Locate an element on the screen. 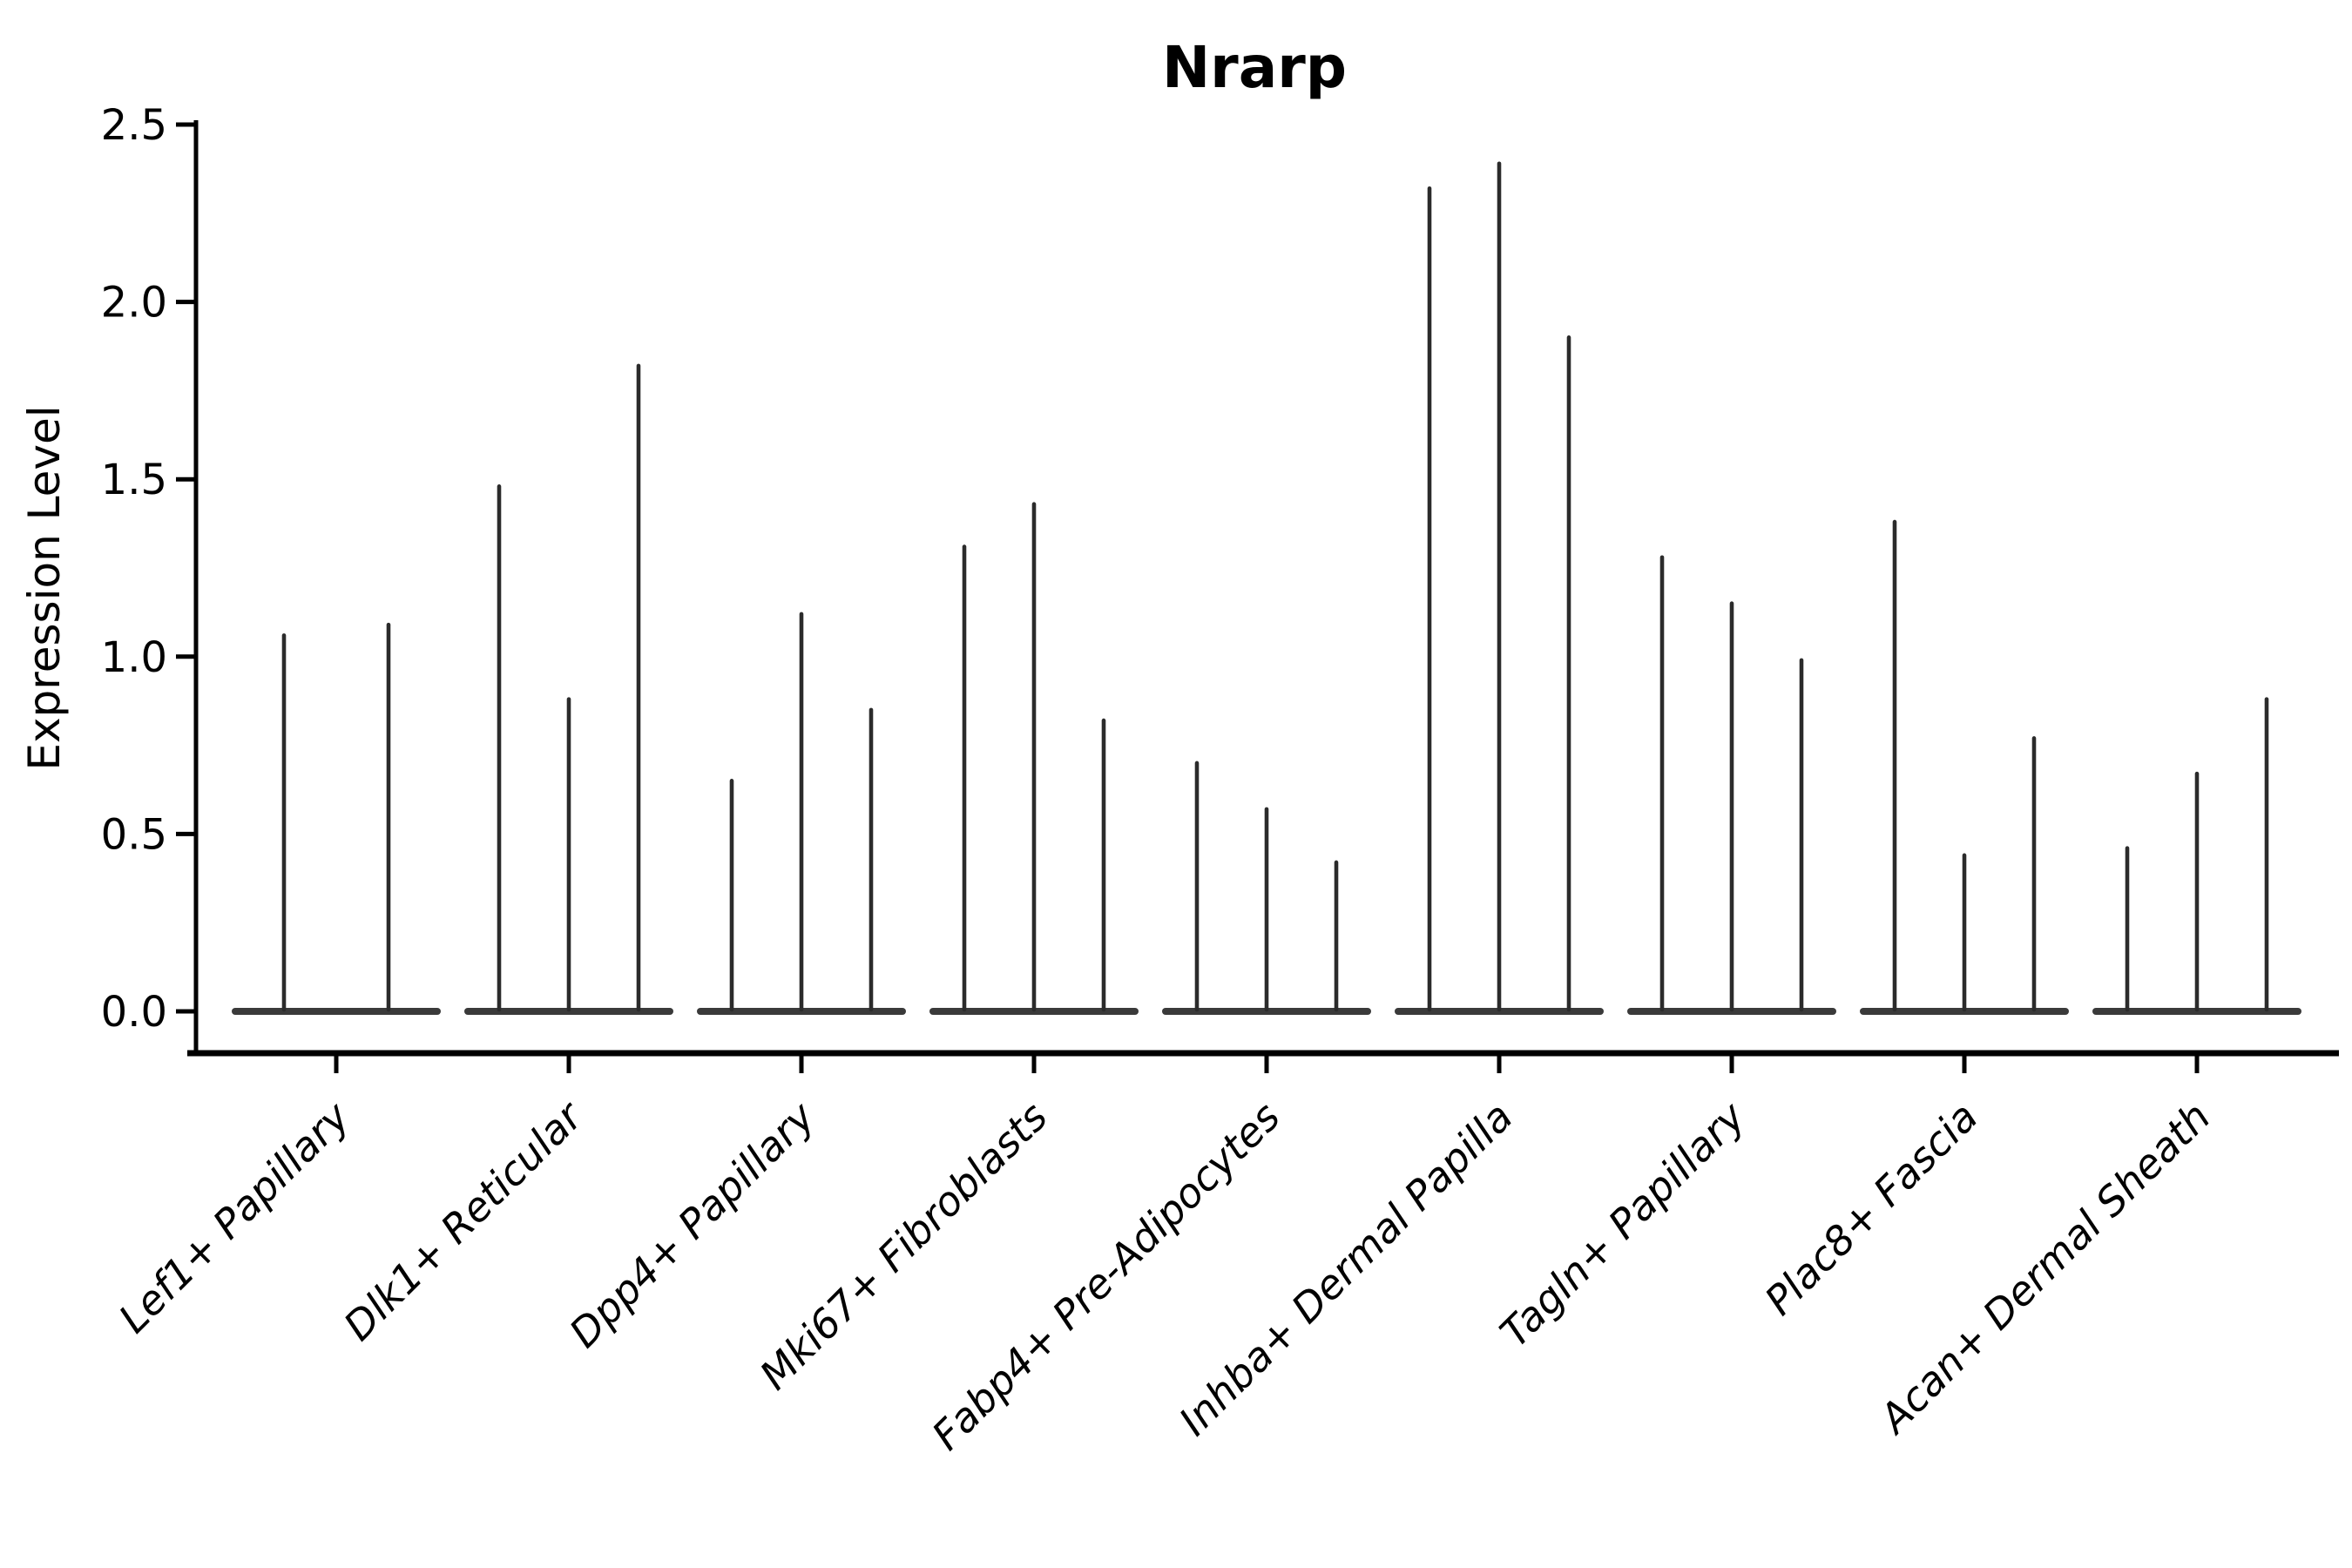 This screenshot has width=2352, height=1568. y-tick-label: 0.0 is located at coordinates (134, 1013).